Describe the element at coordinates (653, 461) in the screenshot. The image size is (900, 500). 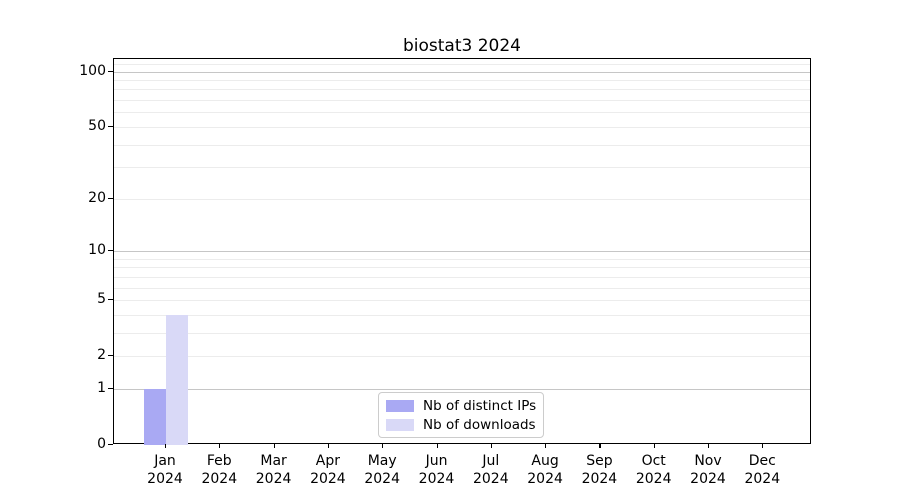
I see `month-label: Oct` at that location.